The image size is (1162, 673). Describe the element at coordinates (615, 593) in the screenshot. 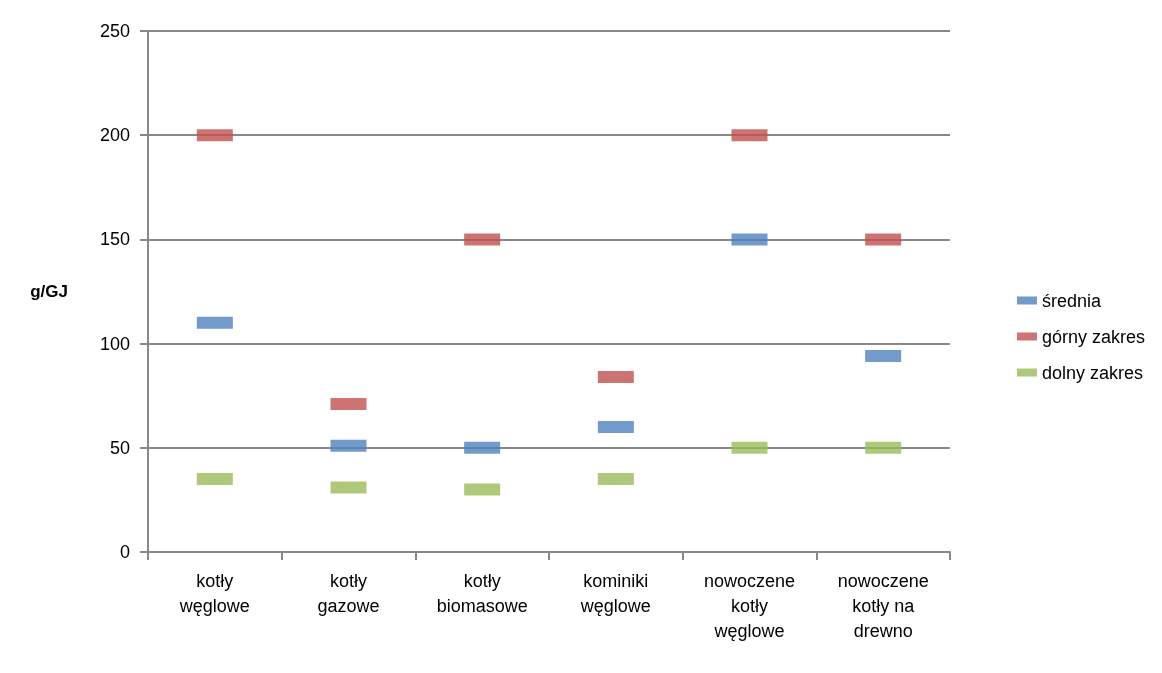

I see `x-tick-label: kominiki węglowe` at that location.